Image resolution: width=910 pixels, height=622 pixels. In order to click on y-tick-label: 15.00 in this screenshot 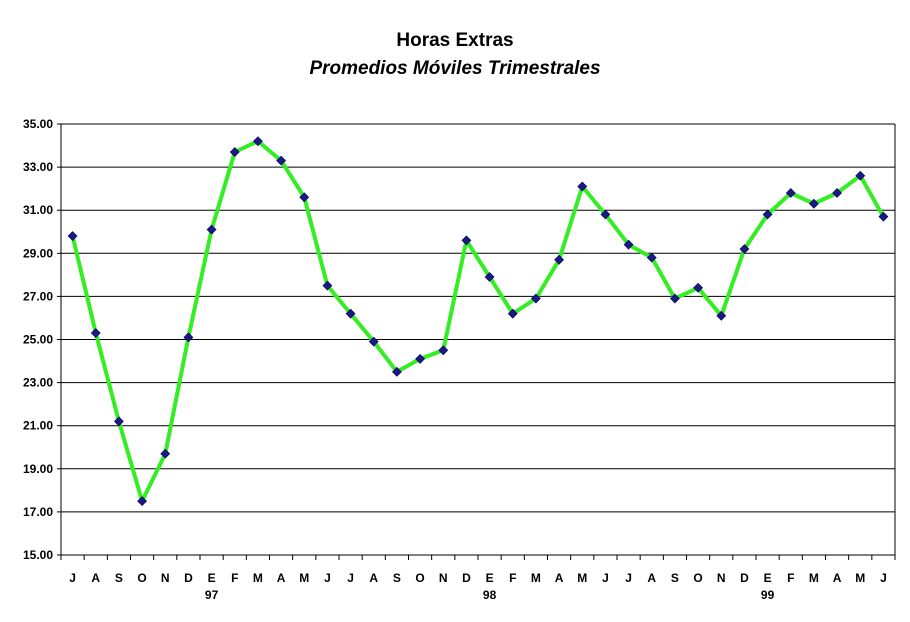, I will do `click(38, 555)`.